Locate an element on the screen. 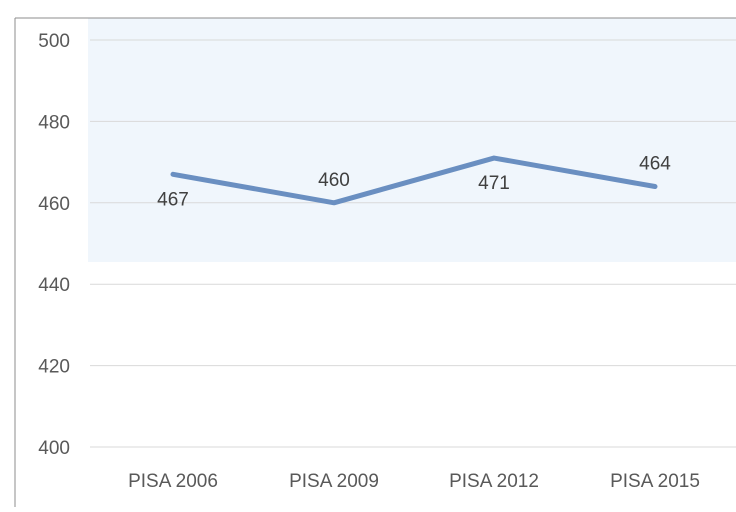 The image size is (736, 512). series-line is located at coordinates (414, 180).